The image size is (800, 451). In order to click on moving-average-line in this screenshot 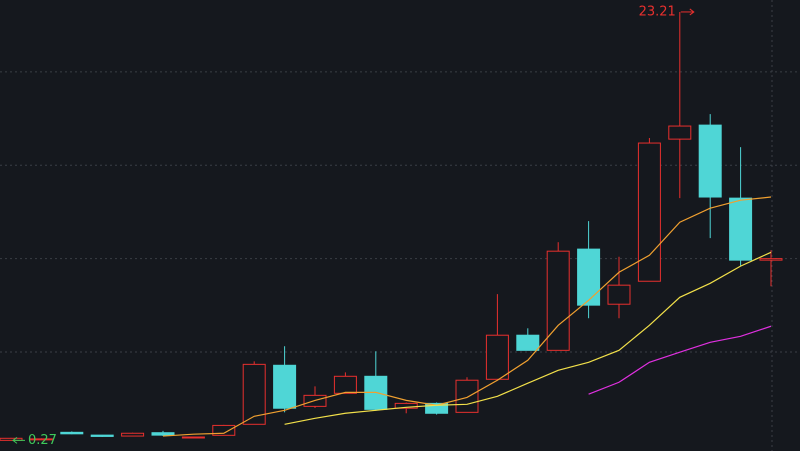, I will do `click(680, 360)`.